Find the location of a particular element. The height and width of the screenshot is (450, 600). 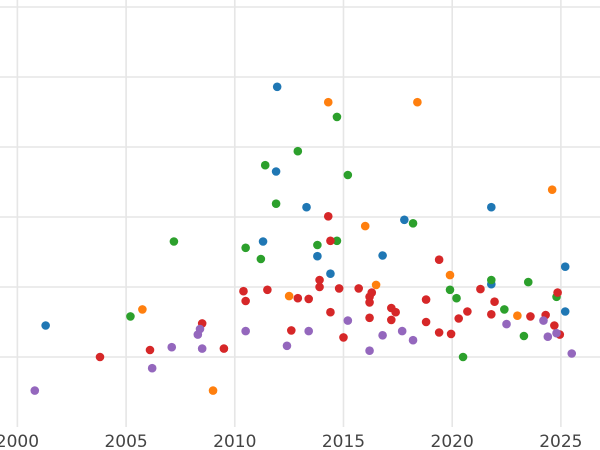

x-tick-label: 2000 is located at coordinates (19, 441).